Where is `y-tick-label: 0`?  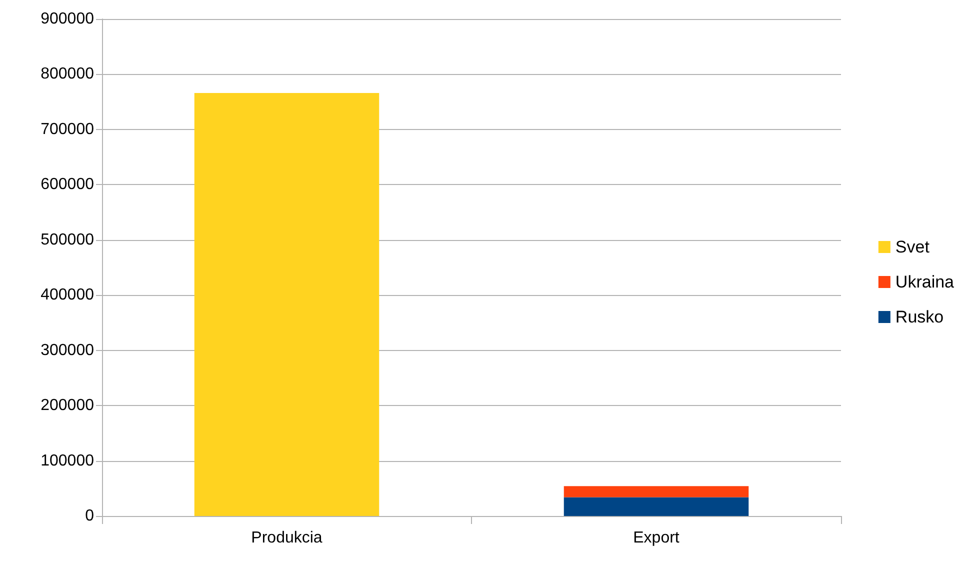
y-tick-label: 0 is located at coordinates (89, 516).